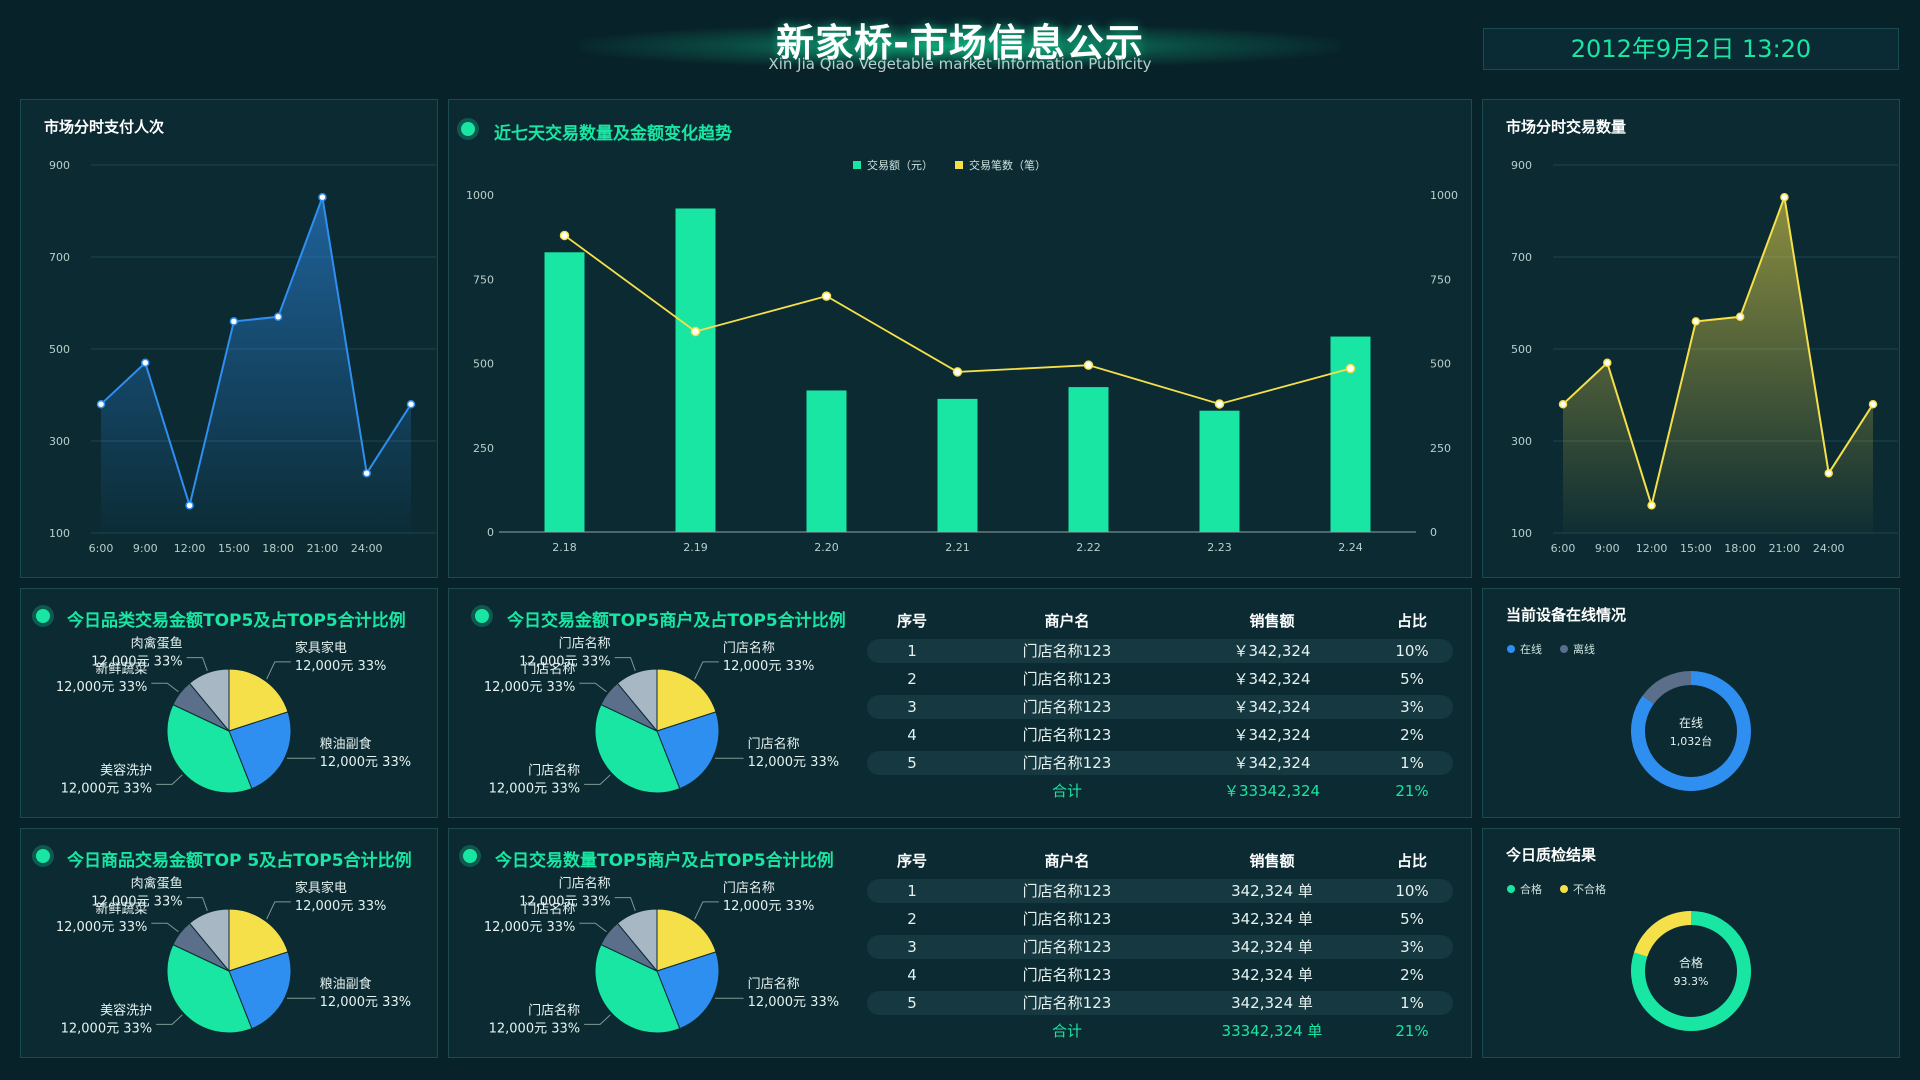  I want to click on donut-center-value: 1,032台, so click(1691, 741).